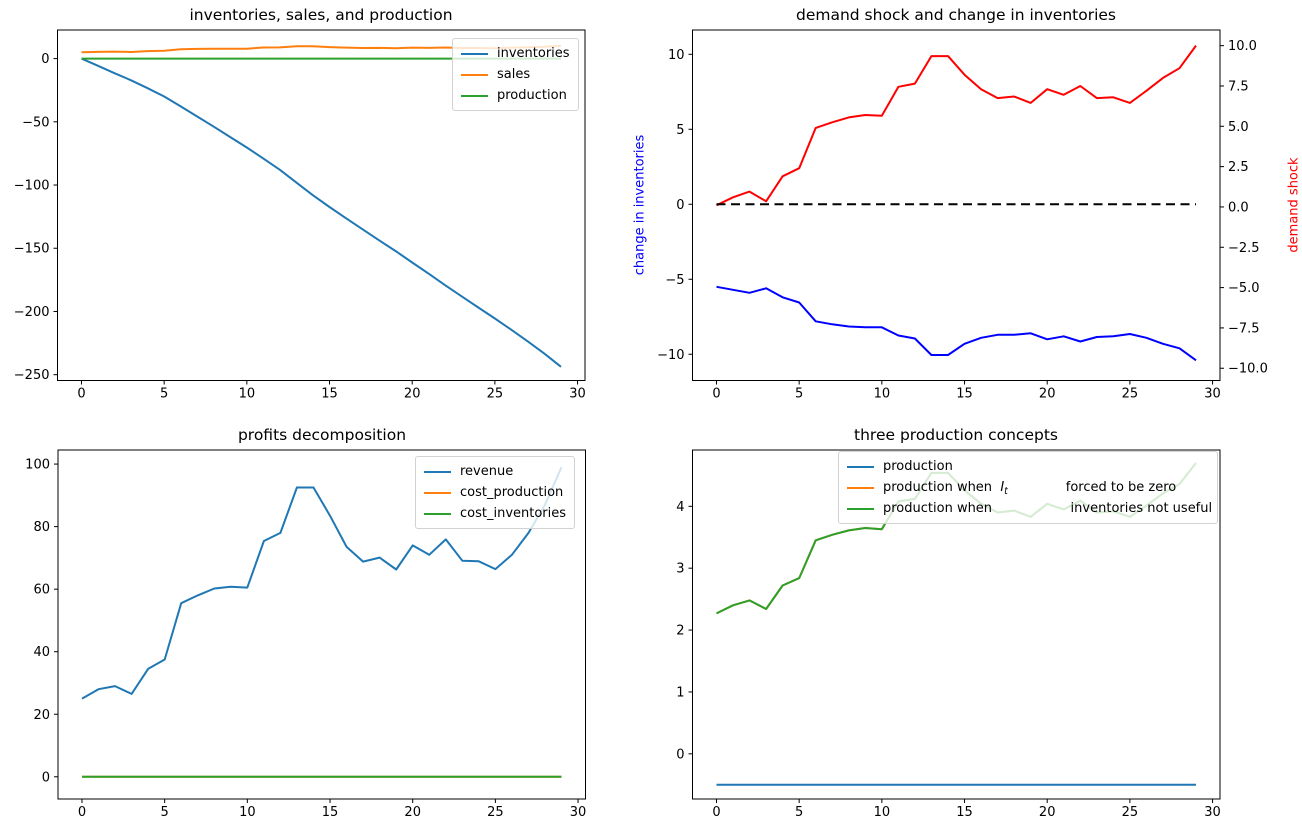 The image size is (1302, 834). What do you see at coordinates (1244, 328) in the screenshot?
I see `y-right-tick-label: −7.5` at bounding box center [1244, 328].